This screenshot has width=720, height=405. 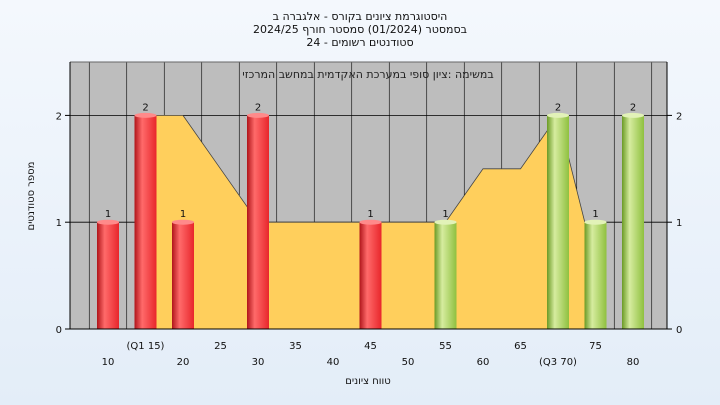 What do you see at coordinates (520, 346) in the screenshot?
I see `x-tick-label: 65` at bounding box center [520, 346].